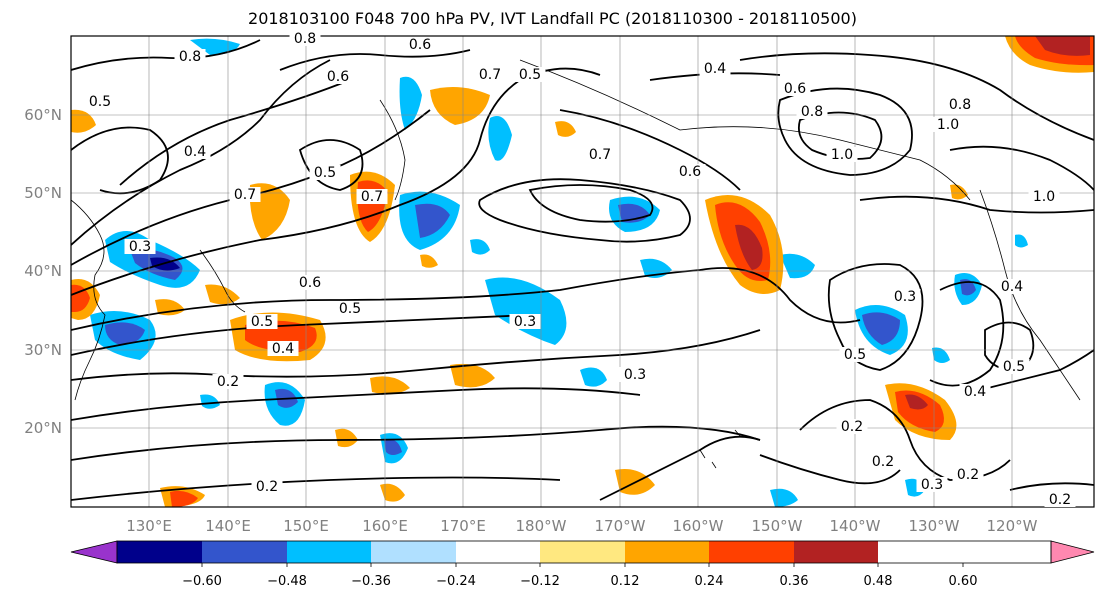  I want to click on lat-tick-label: 40°N, so click(43, 271).